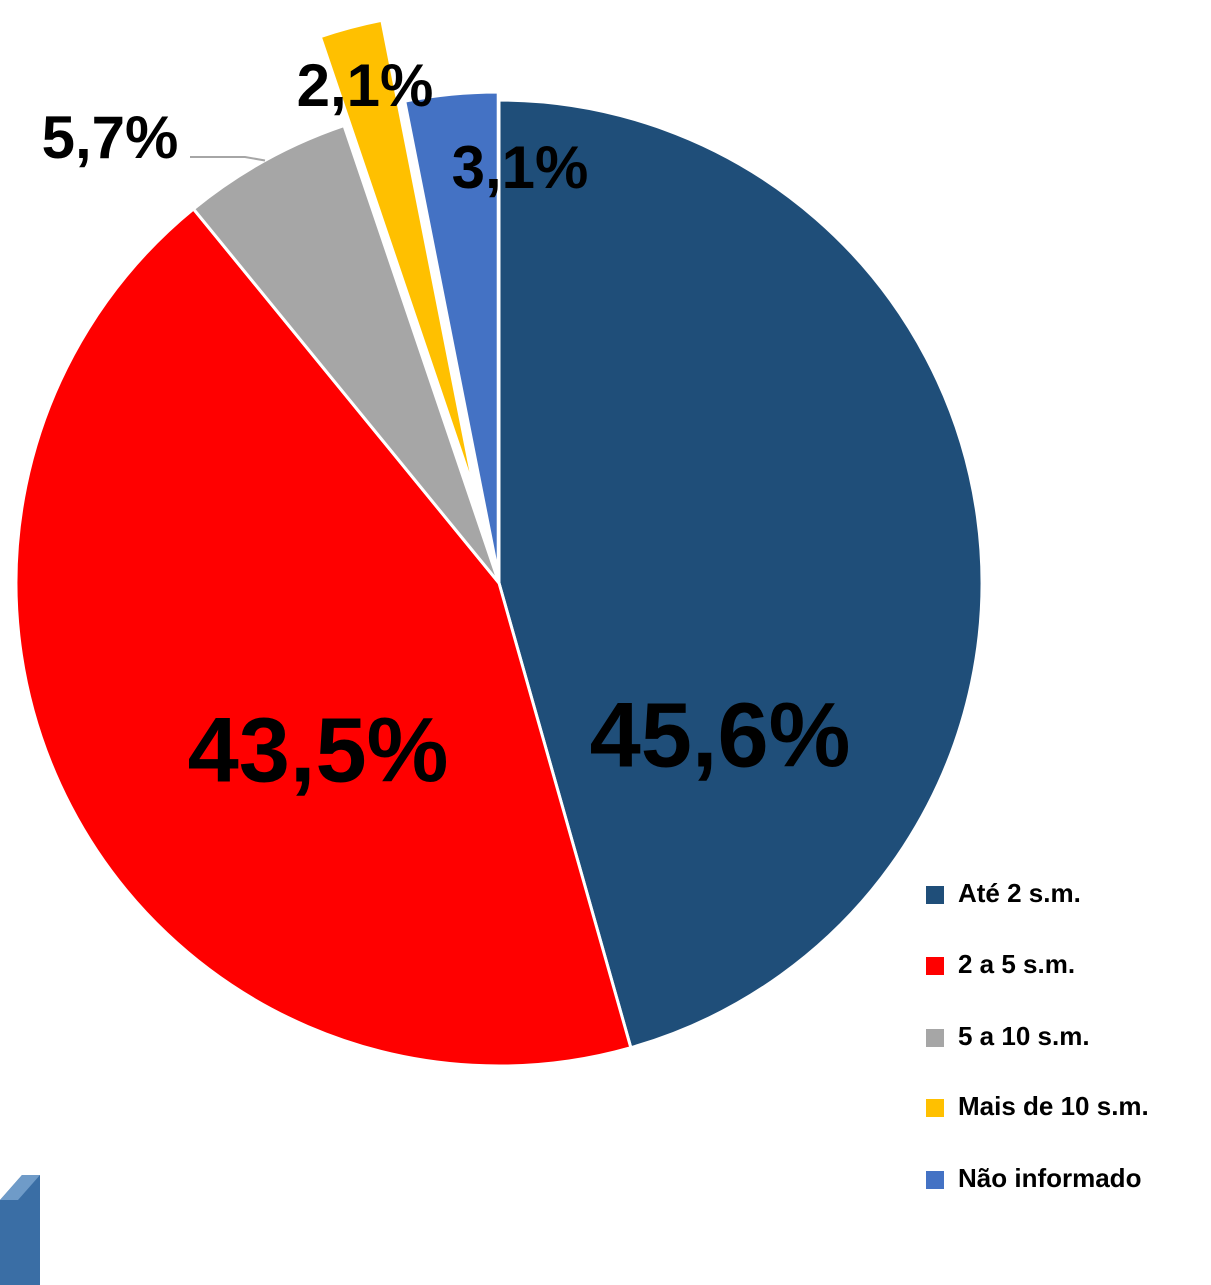  I want to click on data-label: 5,7%, so click(110, 137).